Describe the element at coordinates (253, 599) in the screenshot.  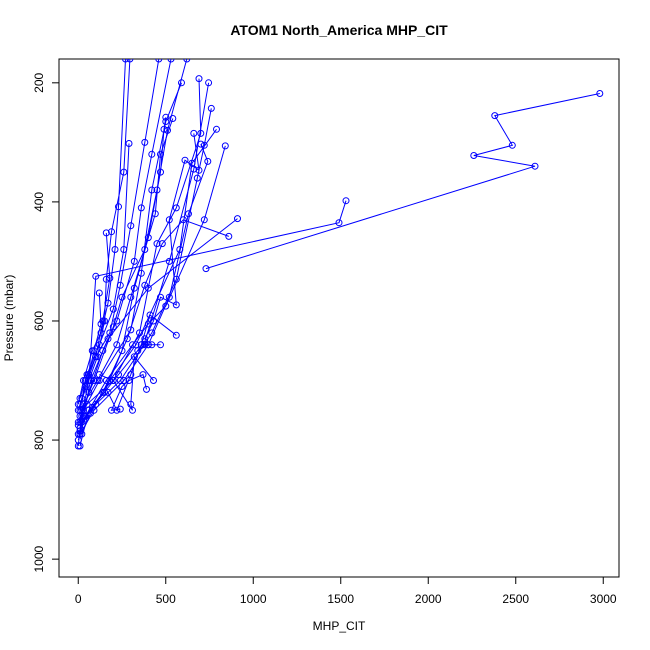
I see `x-tick-label: 1000` at that location.